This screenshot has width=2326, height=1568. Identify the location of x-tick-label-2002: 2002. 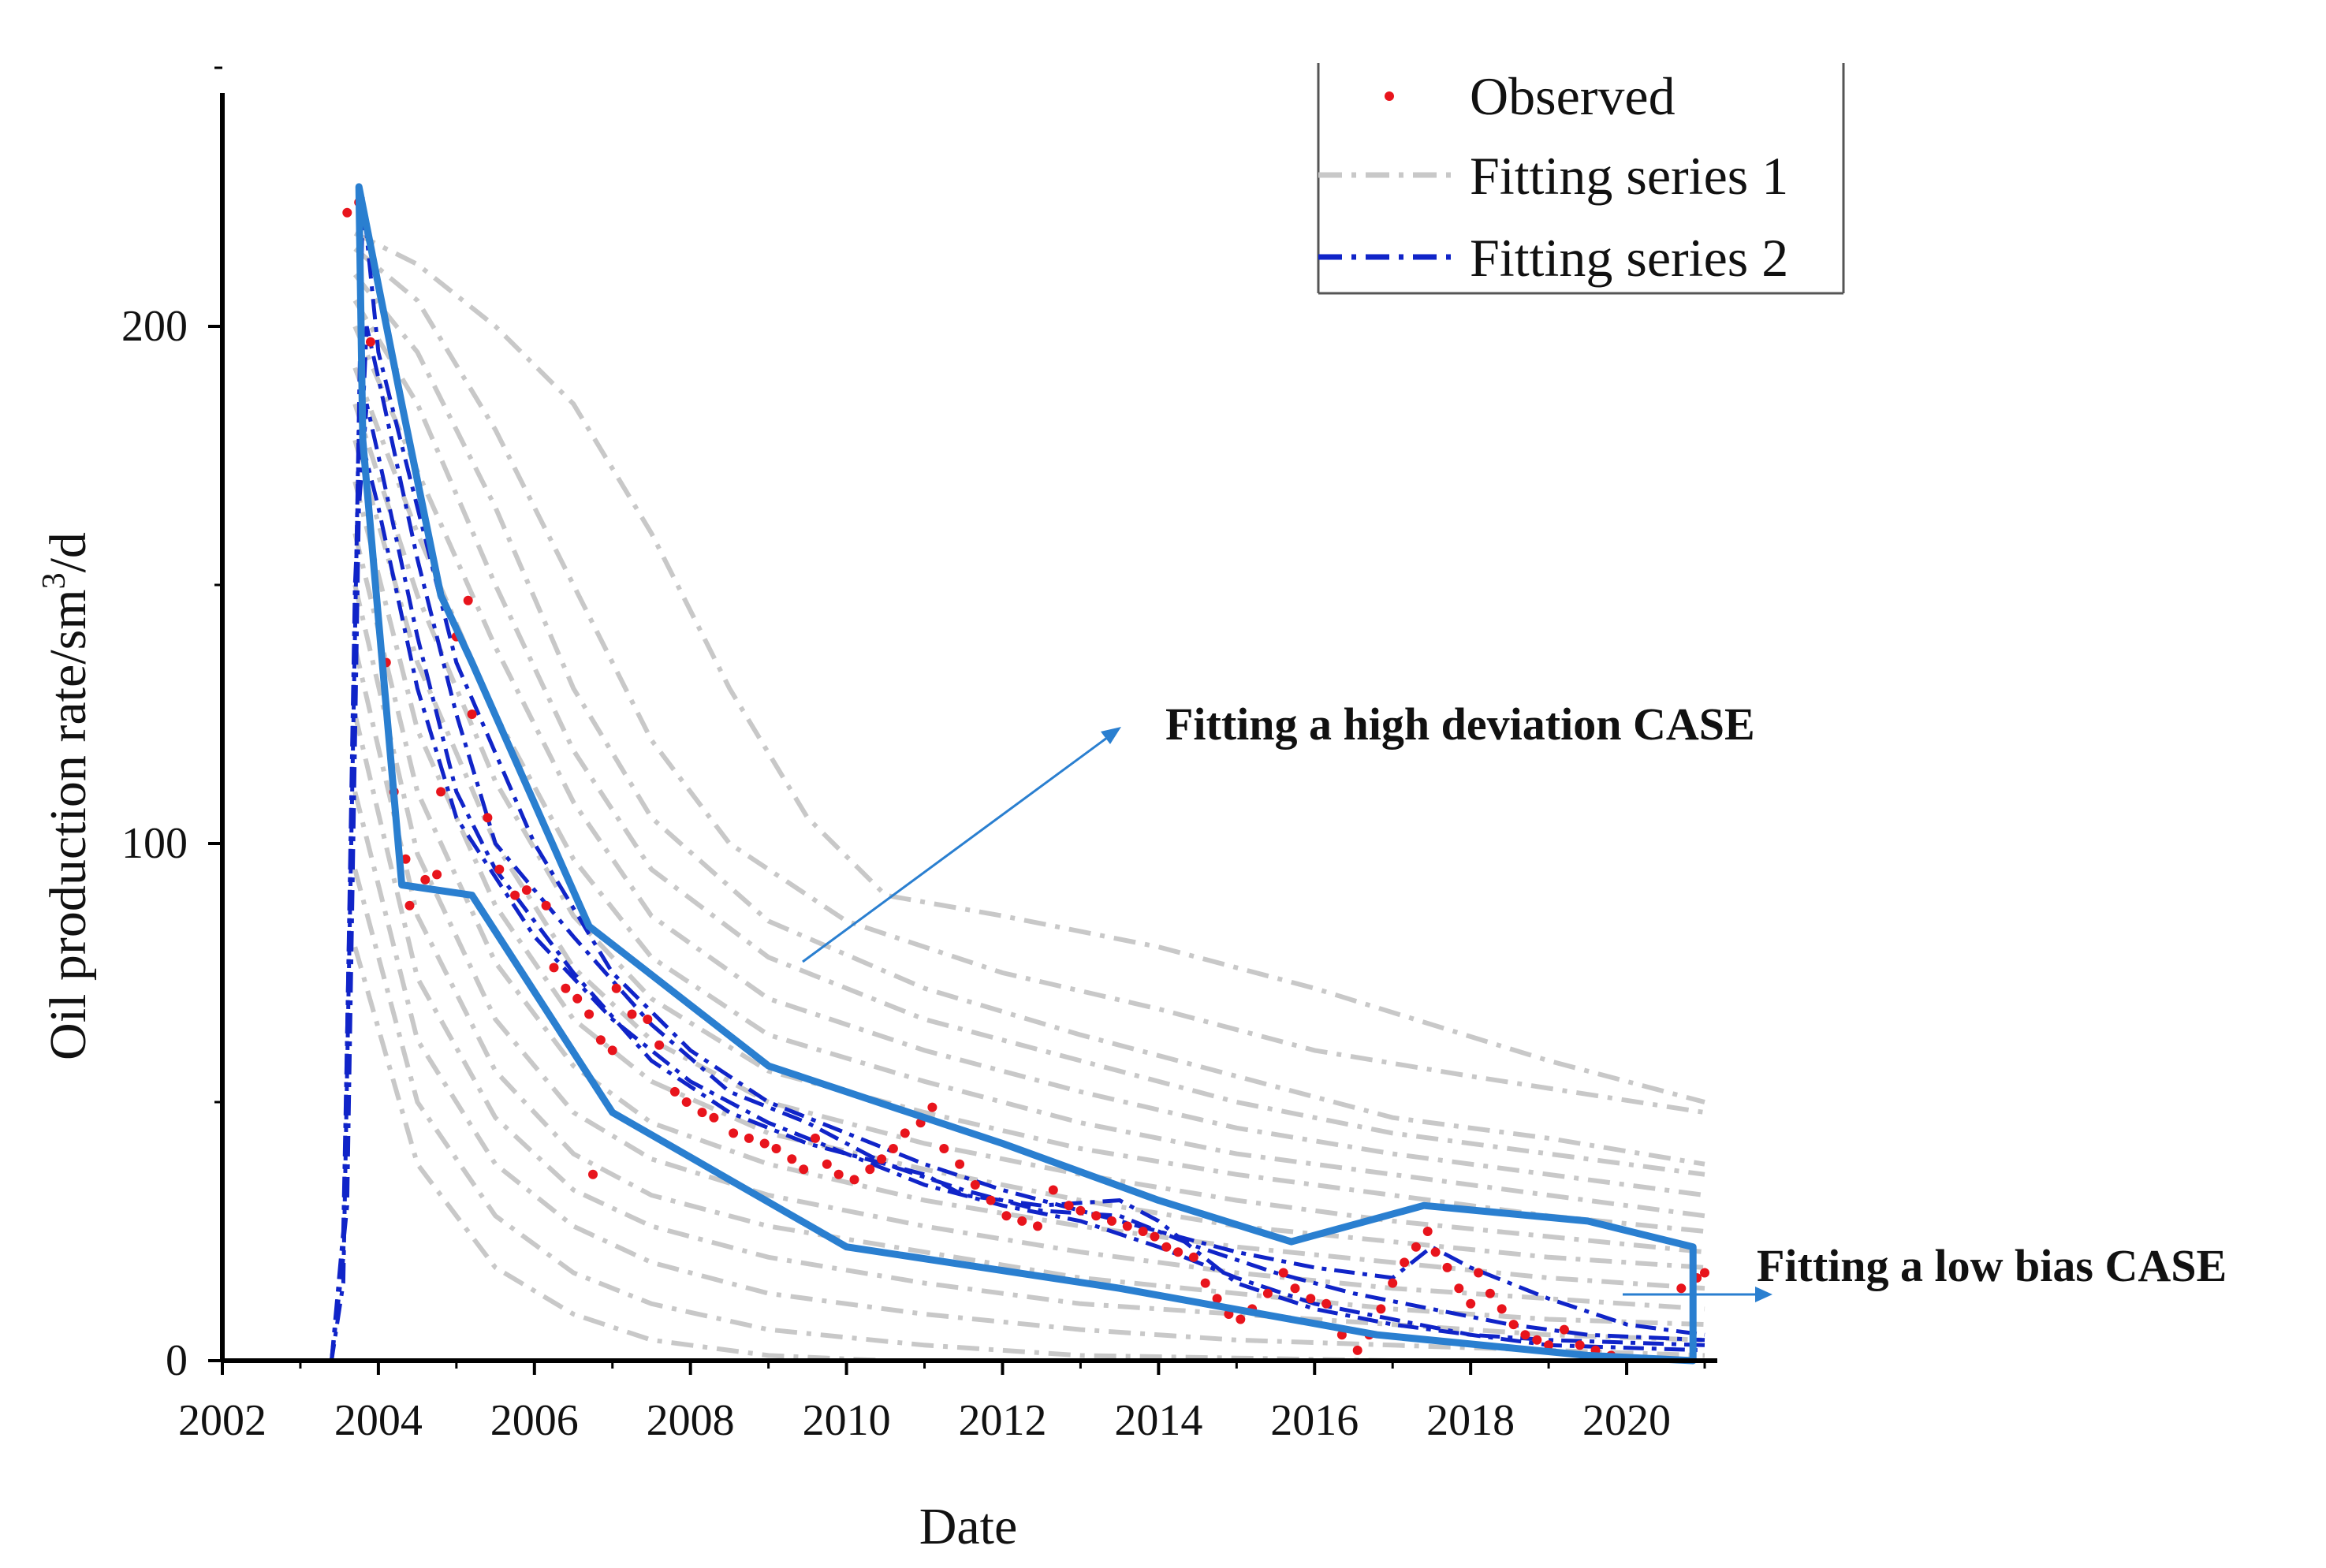
(222, 1420).